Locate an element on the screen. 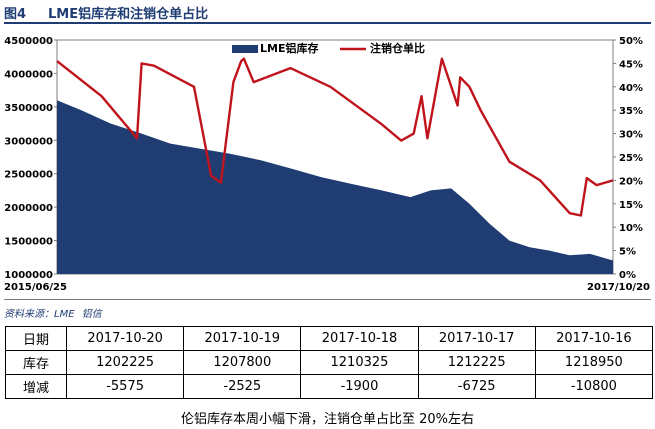  table-cell: 1207800 is located at coordinates (242, 362).